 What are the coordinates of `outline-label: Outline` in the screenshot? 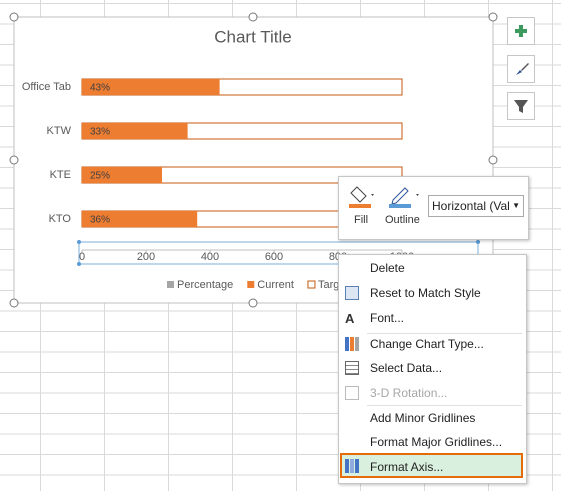 It's located at (402, 220).